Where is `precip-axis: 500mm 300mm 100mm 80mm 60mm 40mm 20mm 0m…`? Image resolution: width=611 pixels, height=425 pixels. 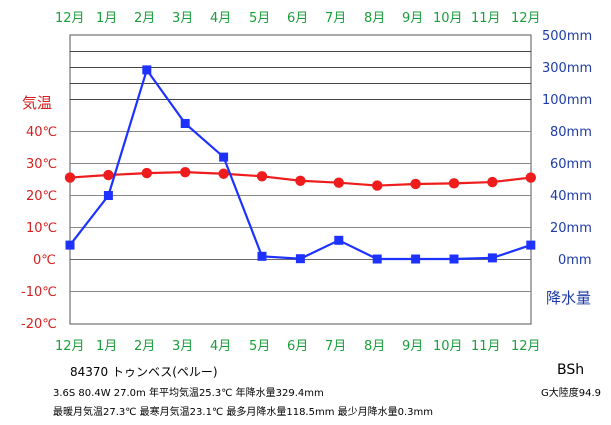
precip-axis: 500mm 300mm 100mm 80mm 60mm 40mm 20mm 0m… is located at coordinates (567, 168).